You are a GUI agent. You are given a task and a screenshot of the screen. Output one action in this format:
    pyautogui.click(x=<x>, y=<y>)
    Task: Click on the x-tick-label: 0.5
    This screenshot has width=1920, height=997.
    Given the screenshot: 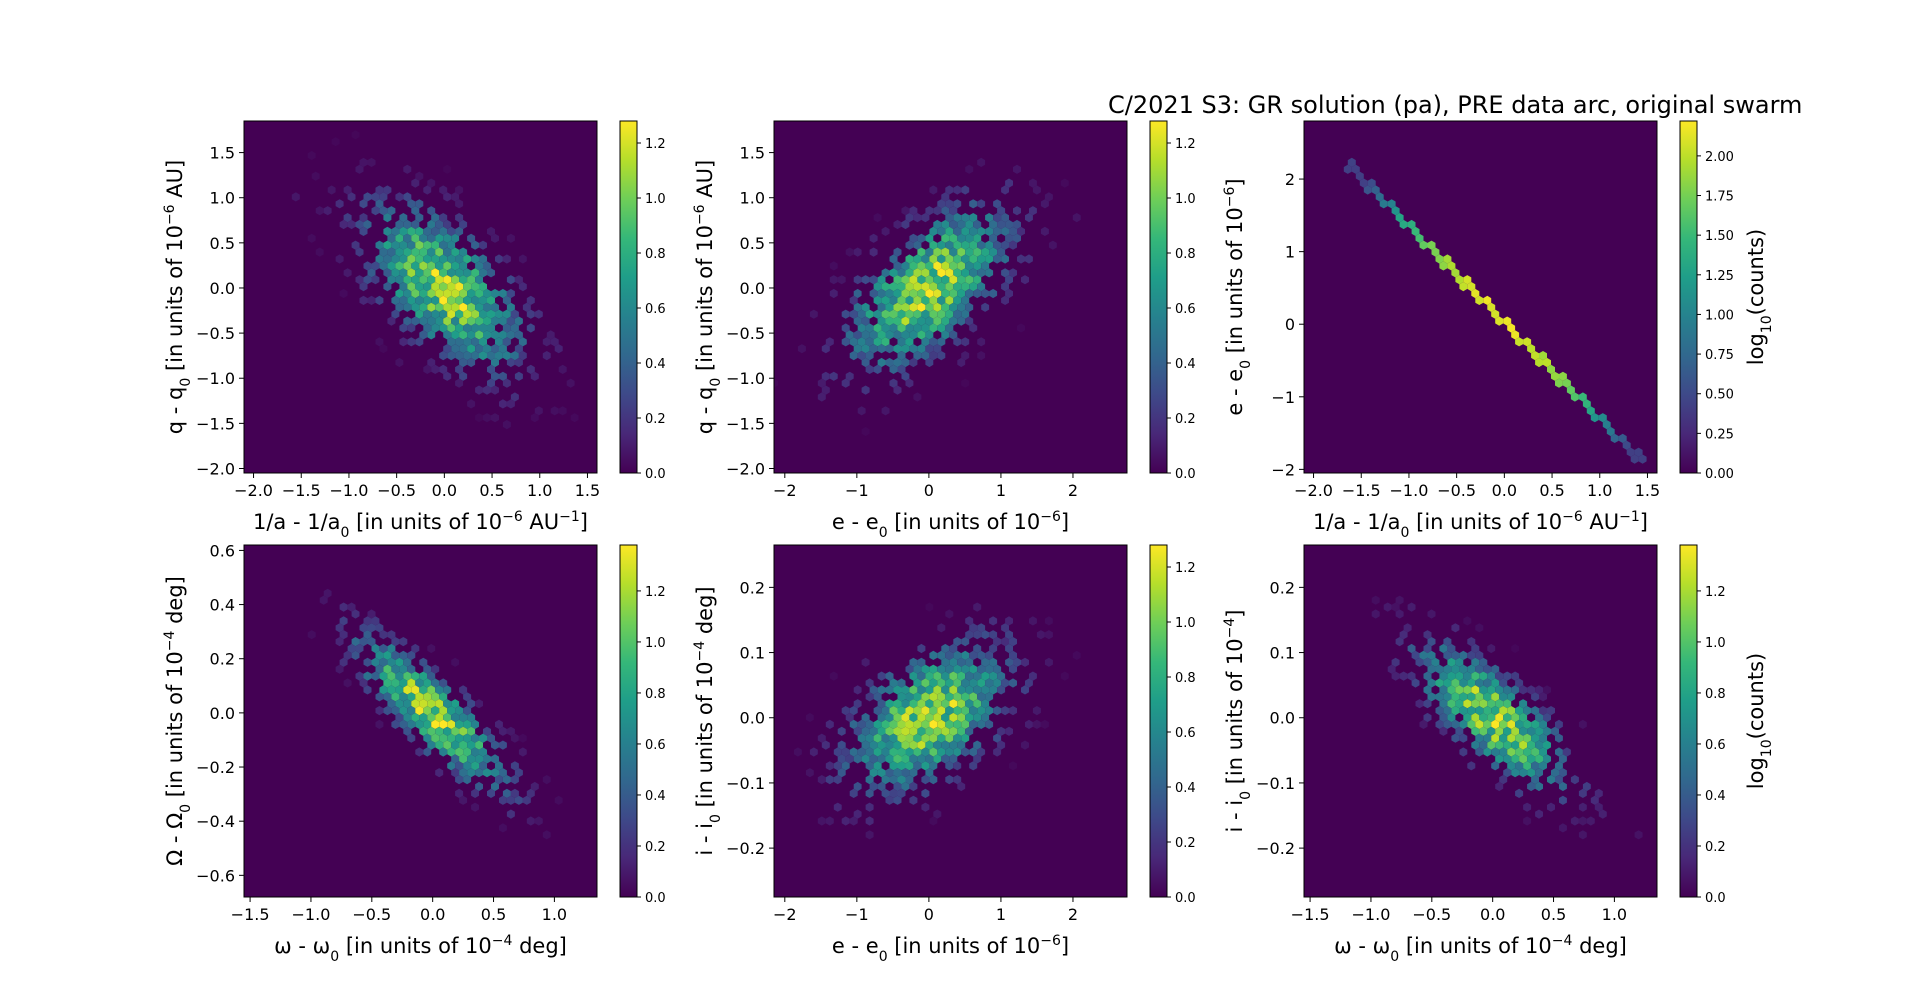 What is the action you would take?
    pyautogui.click(x=1553, y=914)
    